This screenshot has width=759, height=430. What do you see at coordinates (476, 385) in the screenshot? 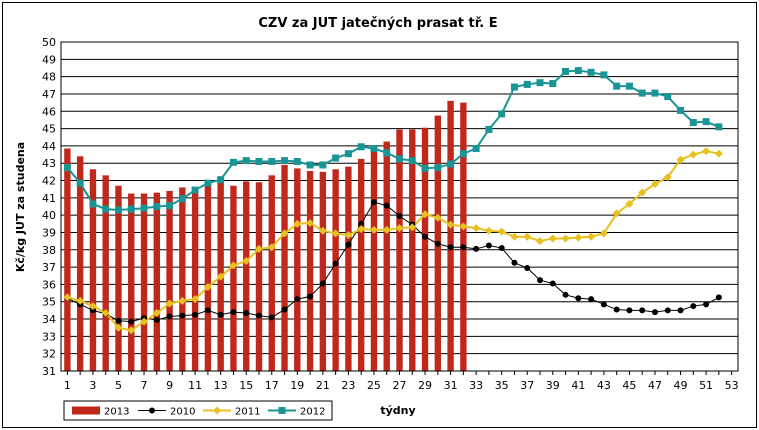
I see `x-tick-label: 33` at bounding box center [476, 385].